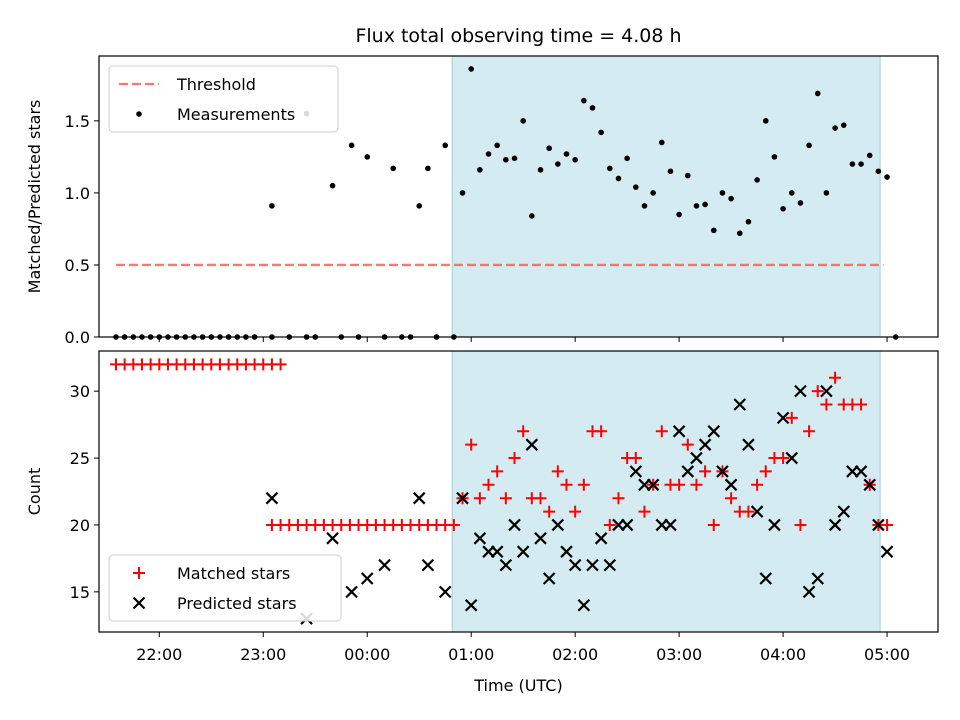 The image size is (960, 720). I want to click on chart-title: Flux total observing time = 4.08 h, so click(518, 36).